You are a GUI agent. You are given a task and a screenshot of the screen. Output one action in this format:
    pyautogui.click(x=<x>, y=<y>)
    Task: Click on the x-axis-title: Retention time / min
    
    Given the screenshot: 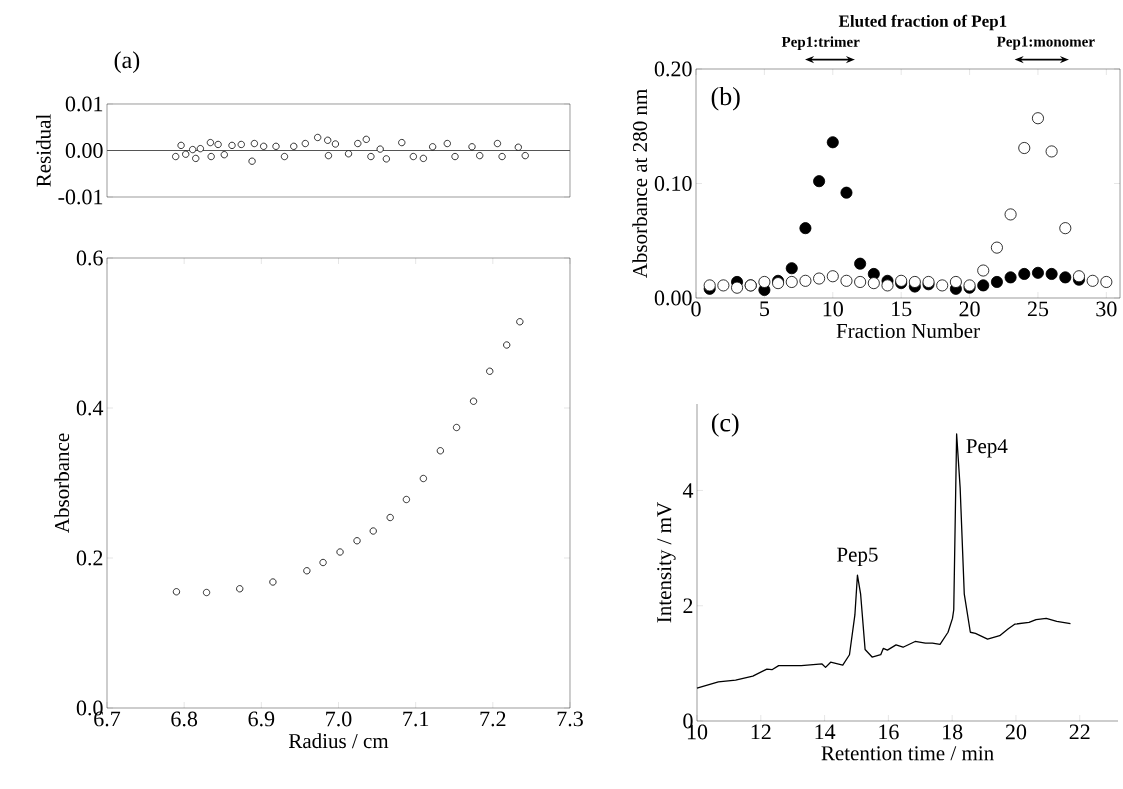 What is the action you would take?
    pyautogui.click(x=907, y=753)
    